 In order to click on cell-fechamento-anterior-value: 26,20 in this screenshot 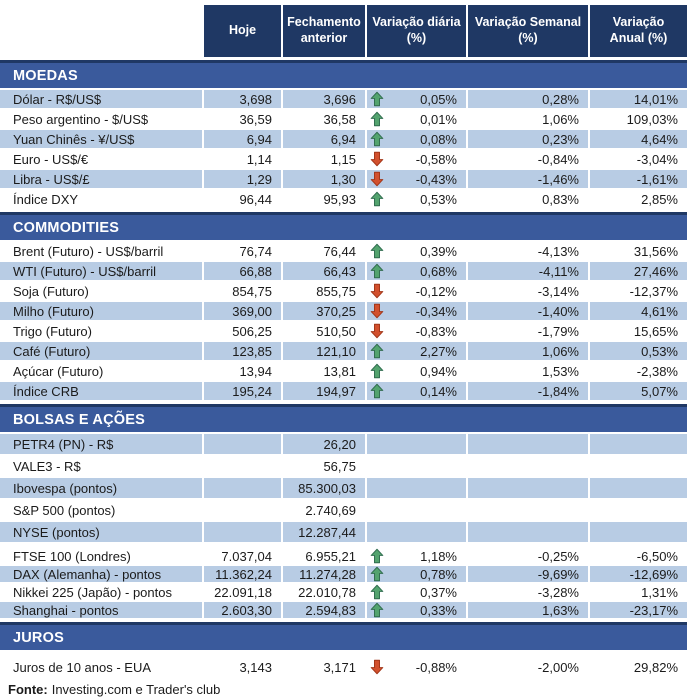, I will do `click(339, 444)`.